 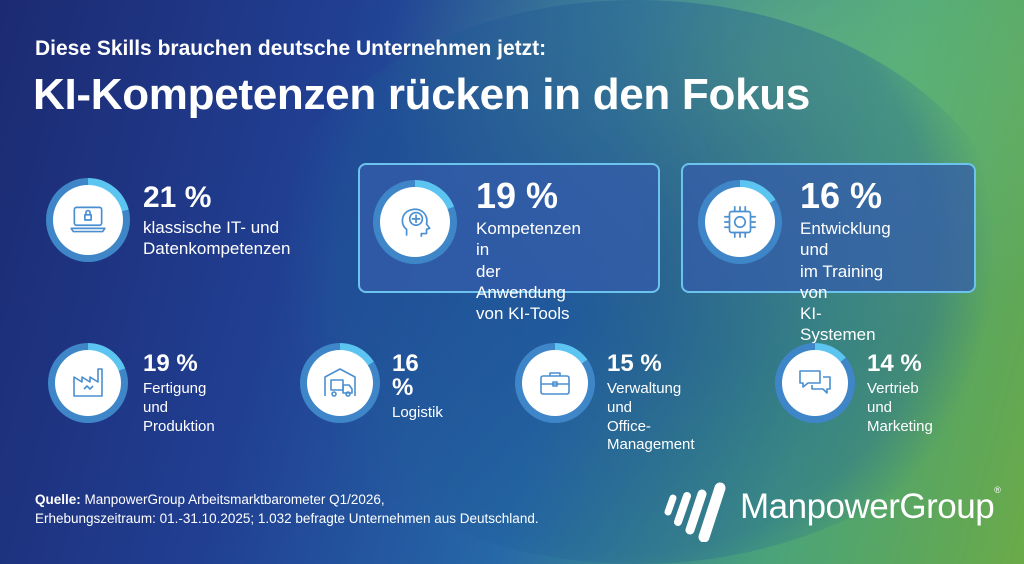 What do you see at coordinates (177, 197) in the screenshot?
I see `skill-percent: 21 %` at bounding box center [177, 197].